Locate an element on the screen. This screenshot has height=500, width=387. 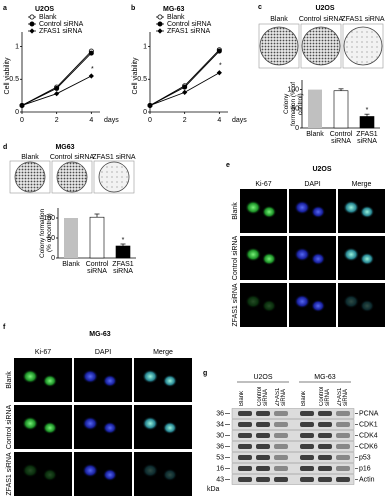
y-axis-label: Cell viability is located at coordinates (7, 75).